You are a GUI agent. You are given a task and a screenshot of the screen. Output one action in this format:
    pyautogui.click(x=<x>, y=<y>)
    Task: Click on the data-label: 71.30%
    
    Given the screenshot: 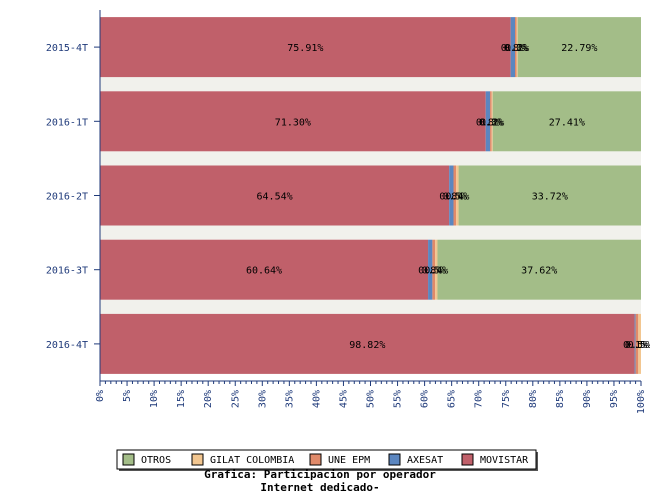 What is the action you would take?
    pyautogui.click(x=293, y=122)
    